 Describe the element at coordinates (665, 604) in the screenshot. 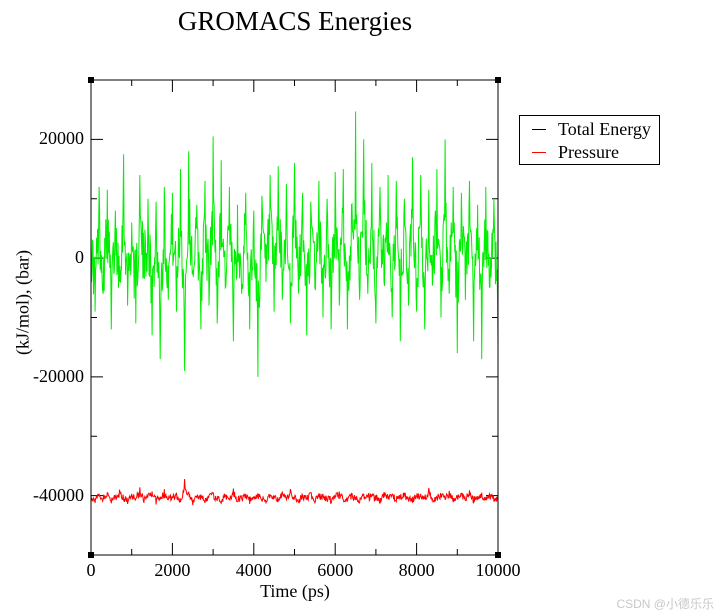

I see `watermark: CSDN @小德乐乐` at that location.